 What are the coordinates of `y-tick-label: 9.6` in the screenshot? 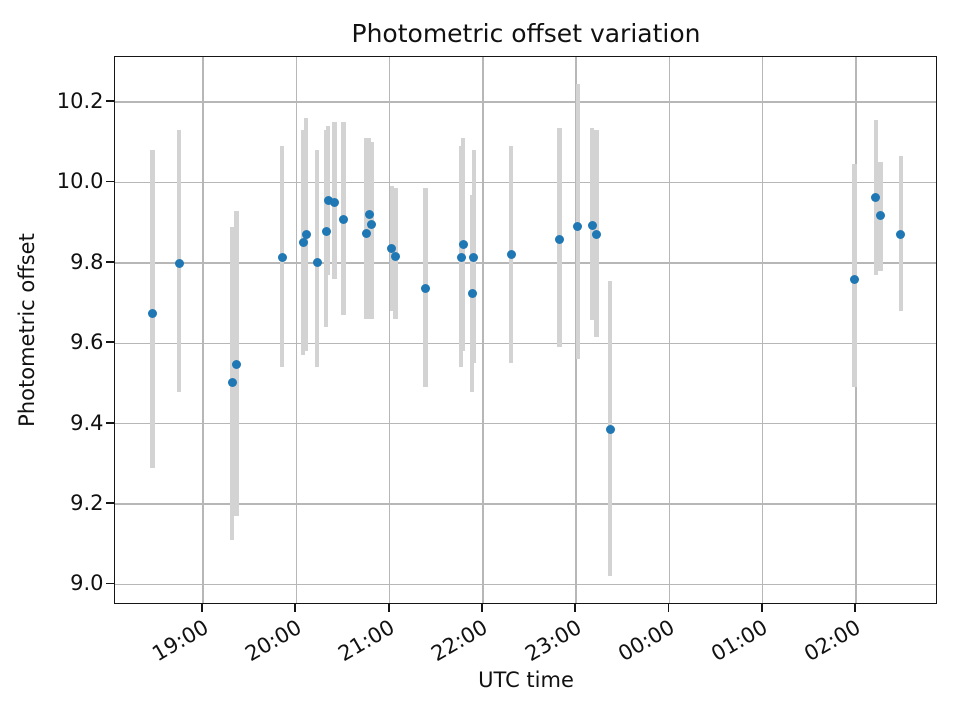 It's located at (87, 342).